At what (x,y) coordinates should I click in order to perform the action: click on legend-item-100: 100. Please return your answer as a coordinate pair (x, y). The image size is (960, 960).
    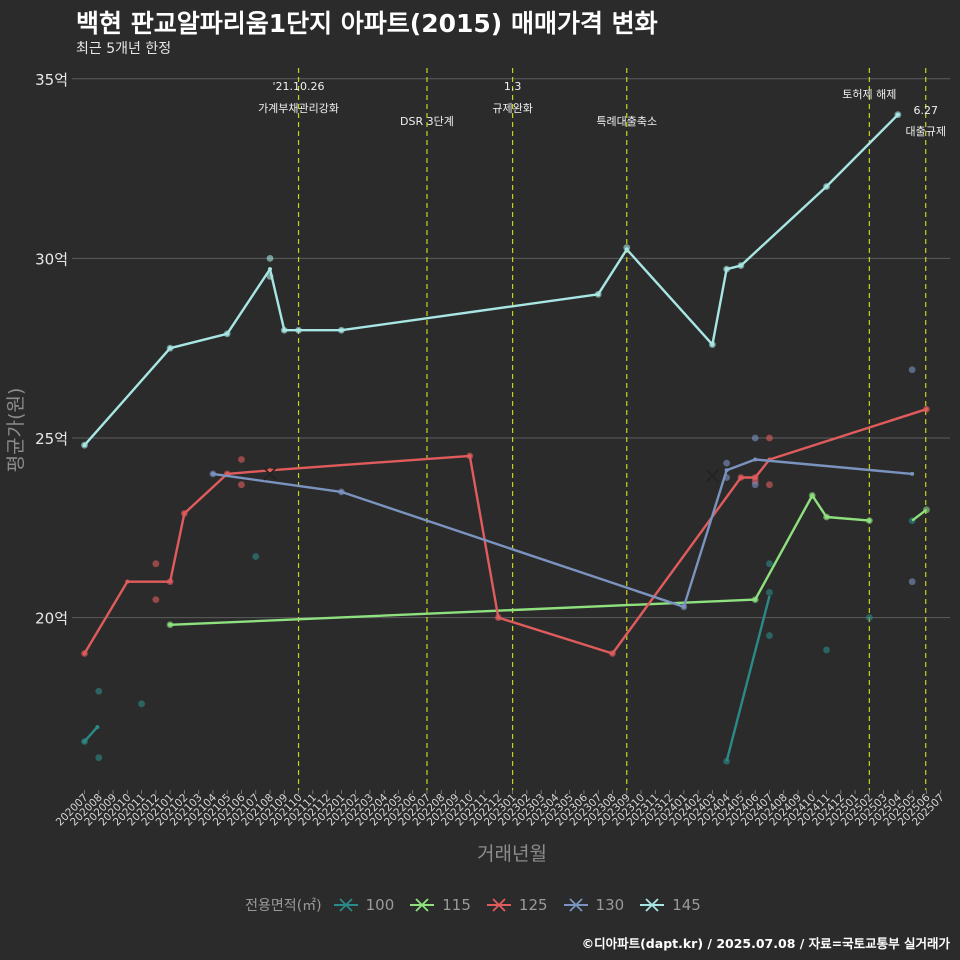
    Looking at the image, I should click on (363, 905).